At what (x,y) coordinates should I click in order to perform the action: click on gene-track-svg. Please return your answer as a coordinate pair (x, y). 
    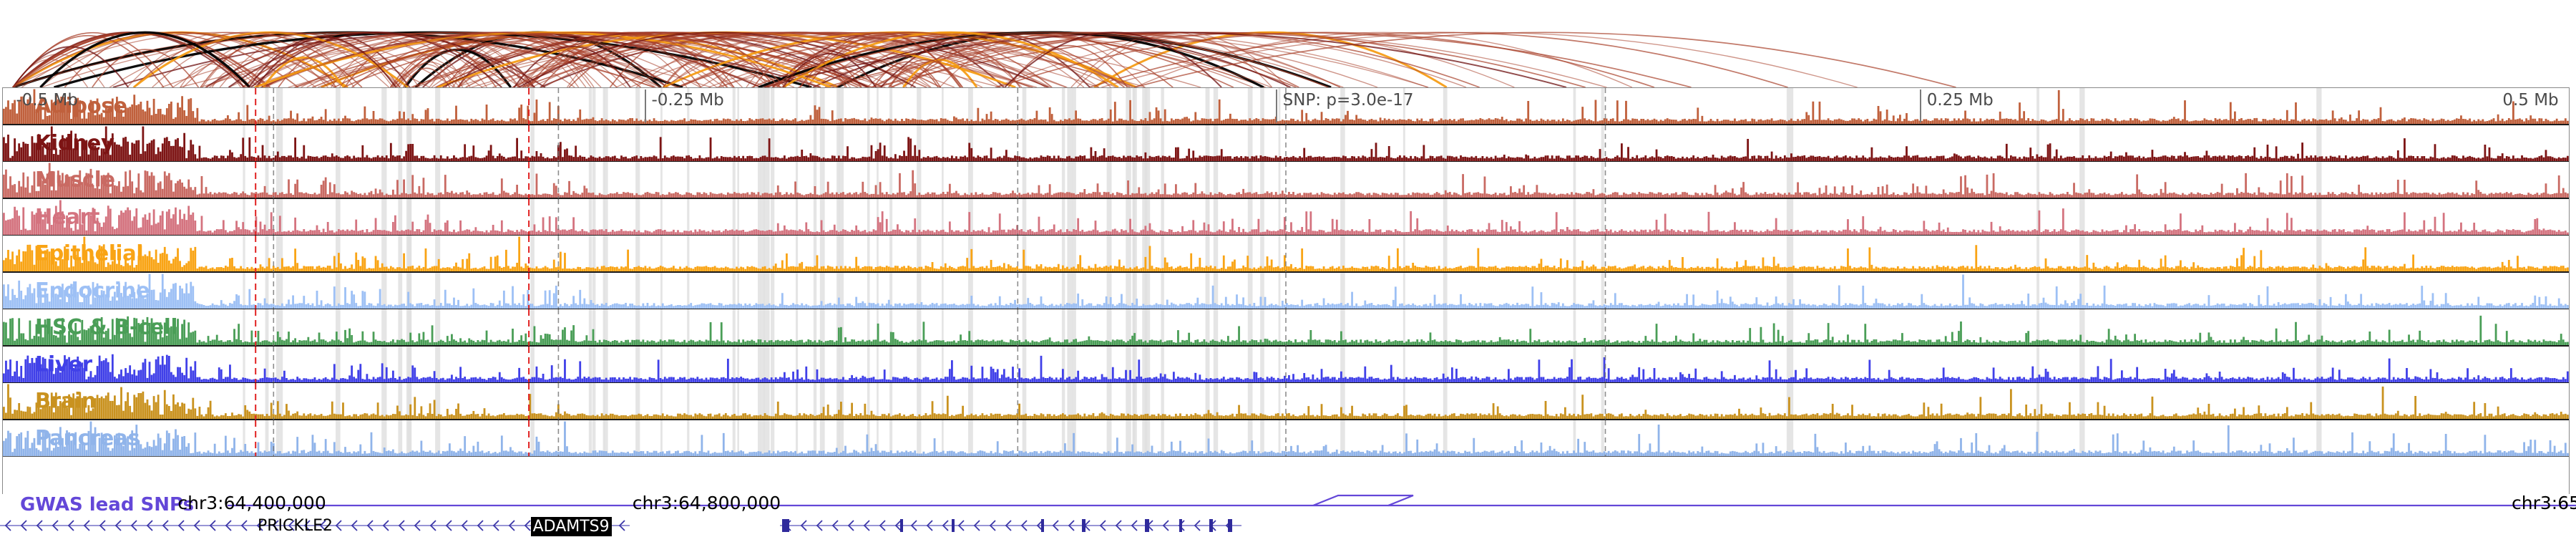
    Looking at the image, I should click on (1288, 513).